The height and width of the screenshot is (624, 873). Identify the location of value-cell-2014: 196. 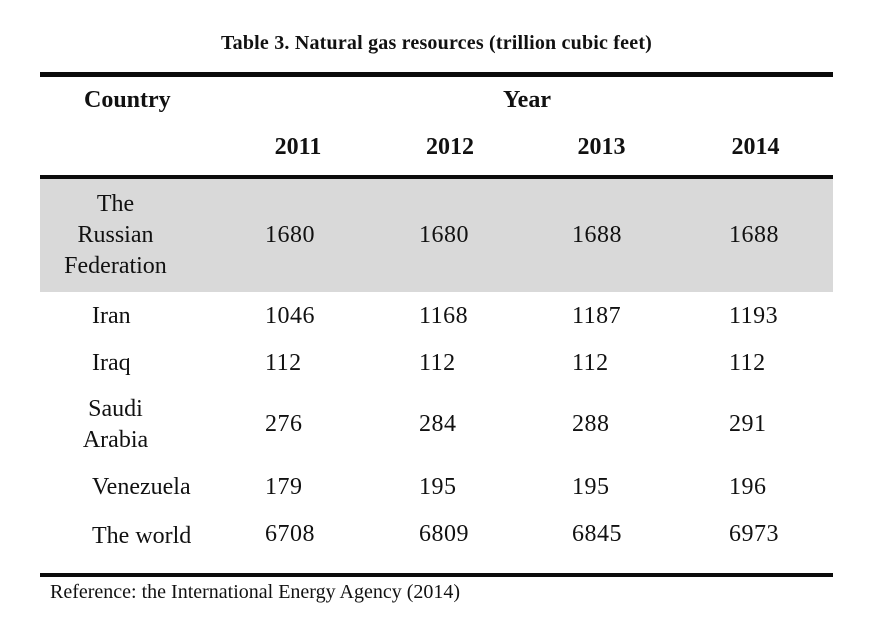
(748, 486).